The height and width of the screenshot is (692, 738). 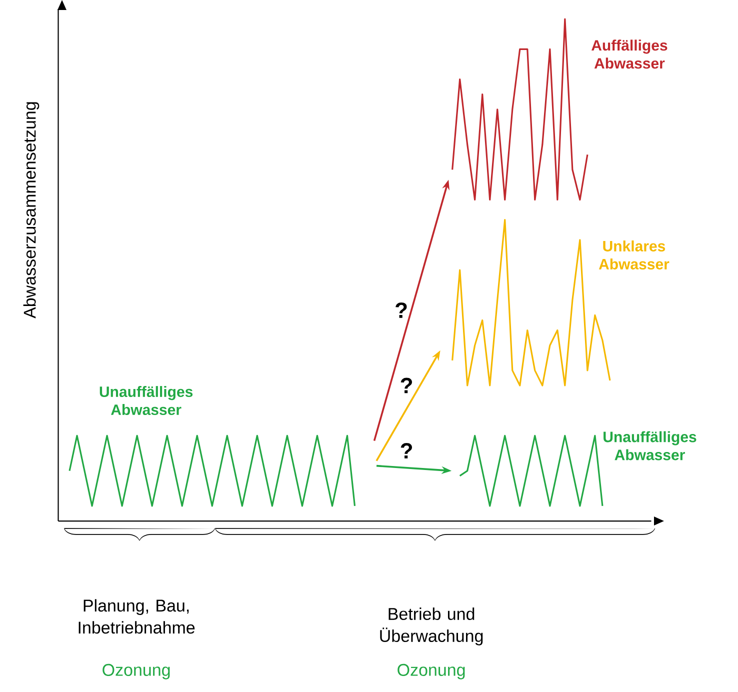 I want to click on series-label: Unklares Abwasser, so click(x=634, y=255).